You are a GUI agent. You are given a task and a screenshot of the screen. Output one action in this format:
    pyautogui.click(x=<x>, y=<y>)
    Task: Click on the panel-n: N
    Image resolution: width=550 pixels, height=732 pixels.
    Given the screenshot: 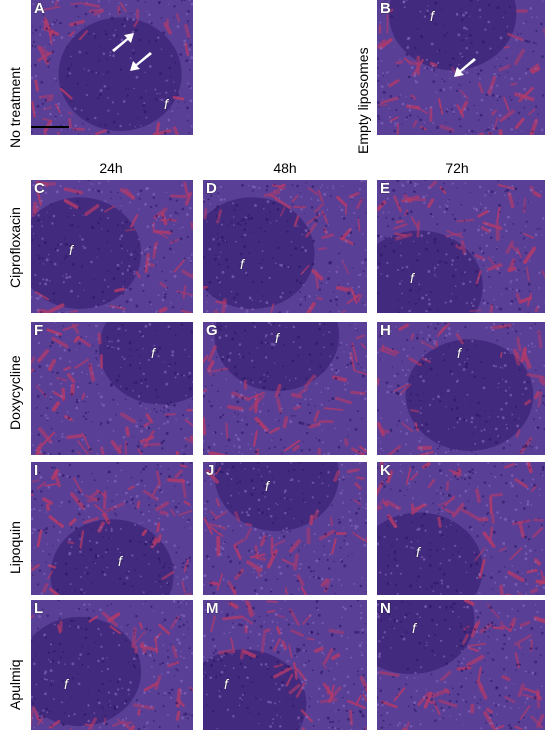 What is the action you would take?
    pyautogui.click(x=461, y=665)
    